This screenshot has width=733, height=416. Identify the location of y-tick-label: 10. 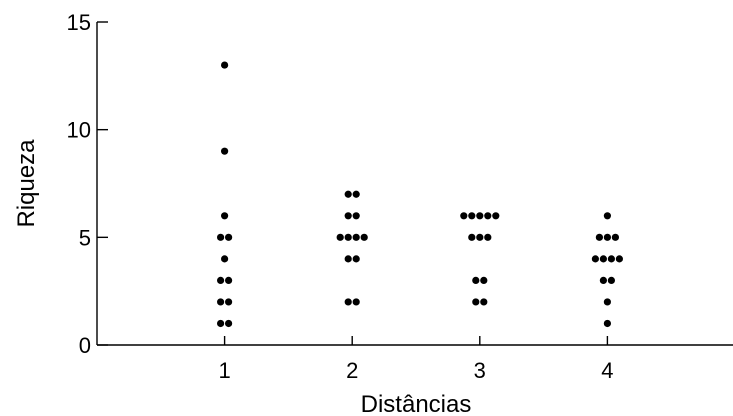
(79, 130).